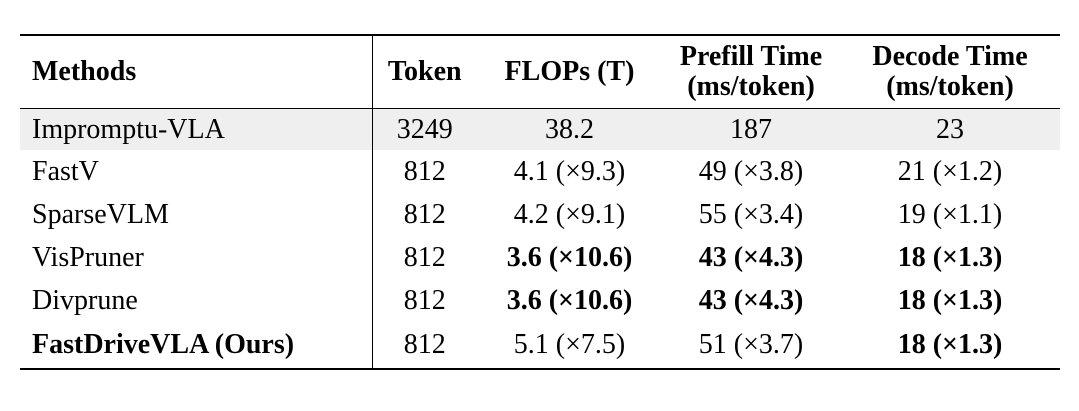 This screenshot has width=1079, height=411. Describe the element at coordinates (84, 71) in the screenshot. I see `header-text: Methods` at that location.